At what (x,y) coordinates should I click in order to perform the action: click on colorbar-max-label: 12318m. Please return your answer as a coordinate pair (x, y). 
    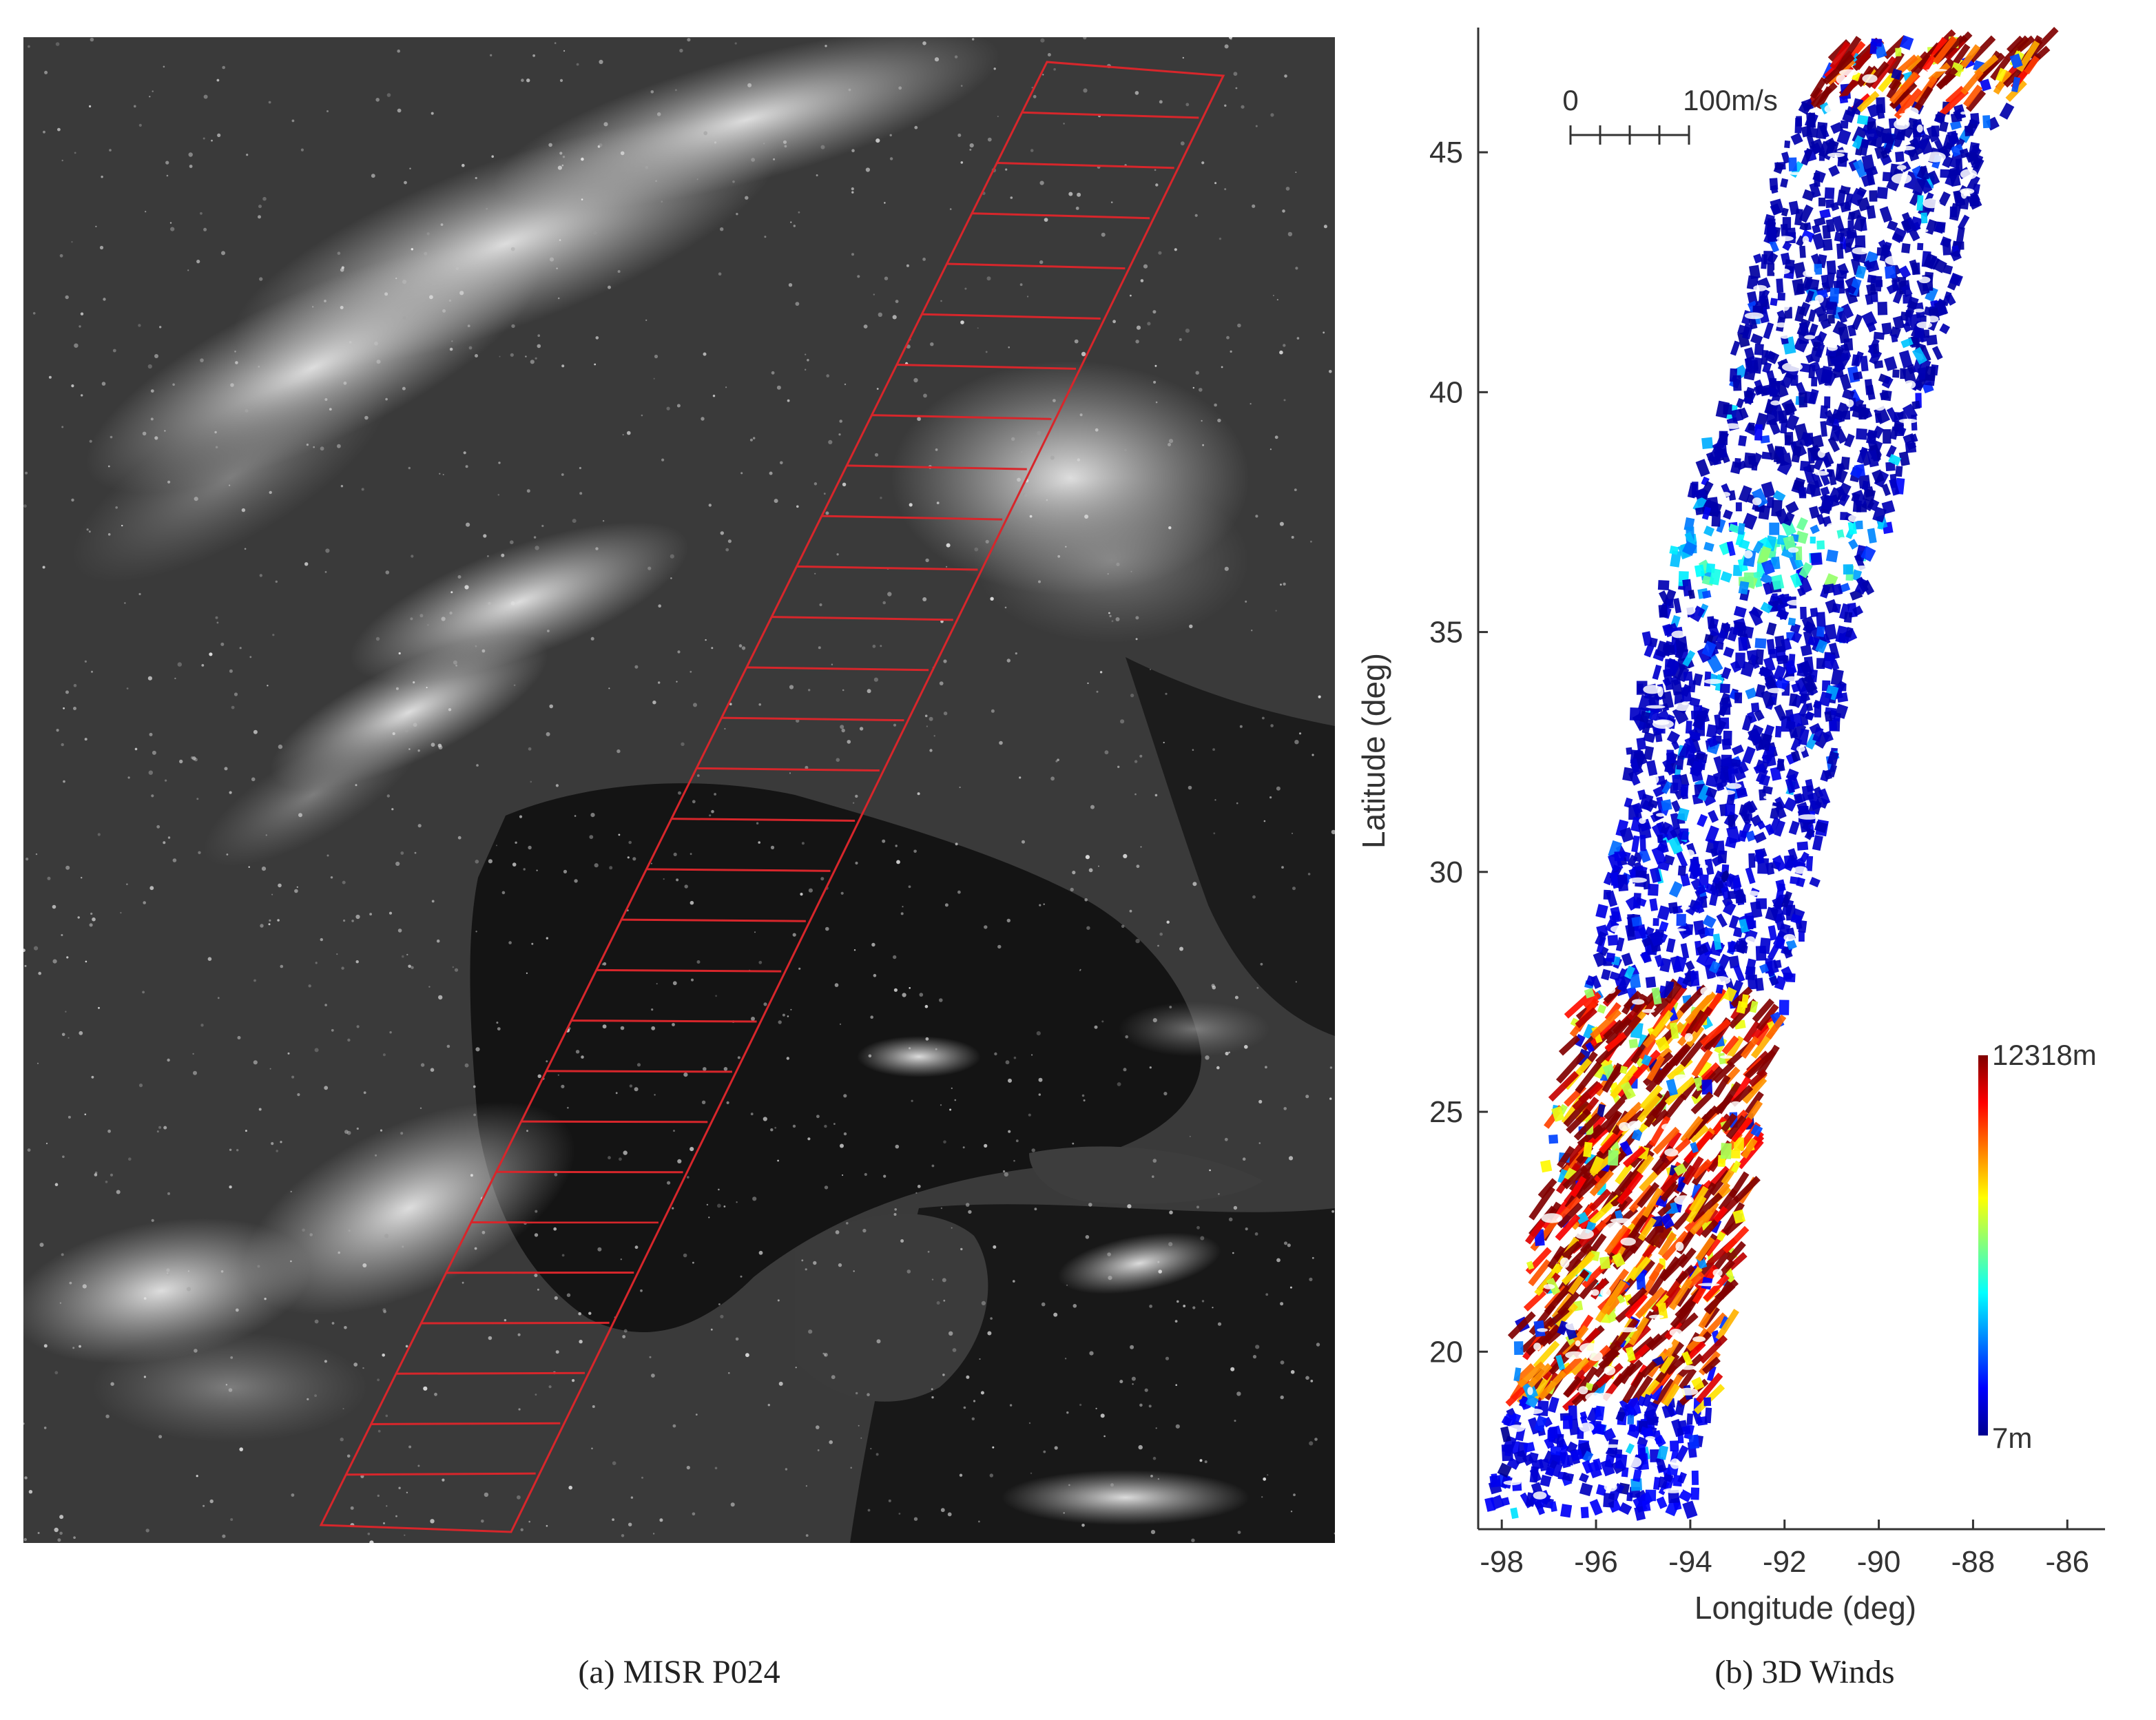
    Looking at the image, I should click on (2044, 1055).